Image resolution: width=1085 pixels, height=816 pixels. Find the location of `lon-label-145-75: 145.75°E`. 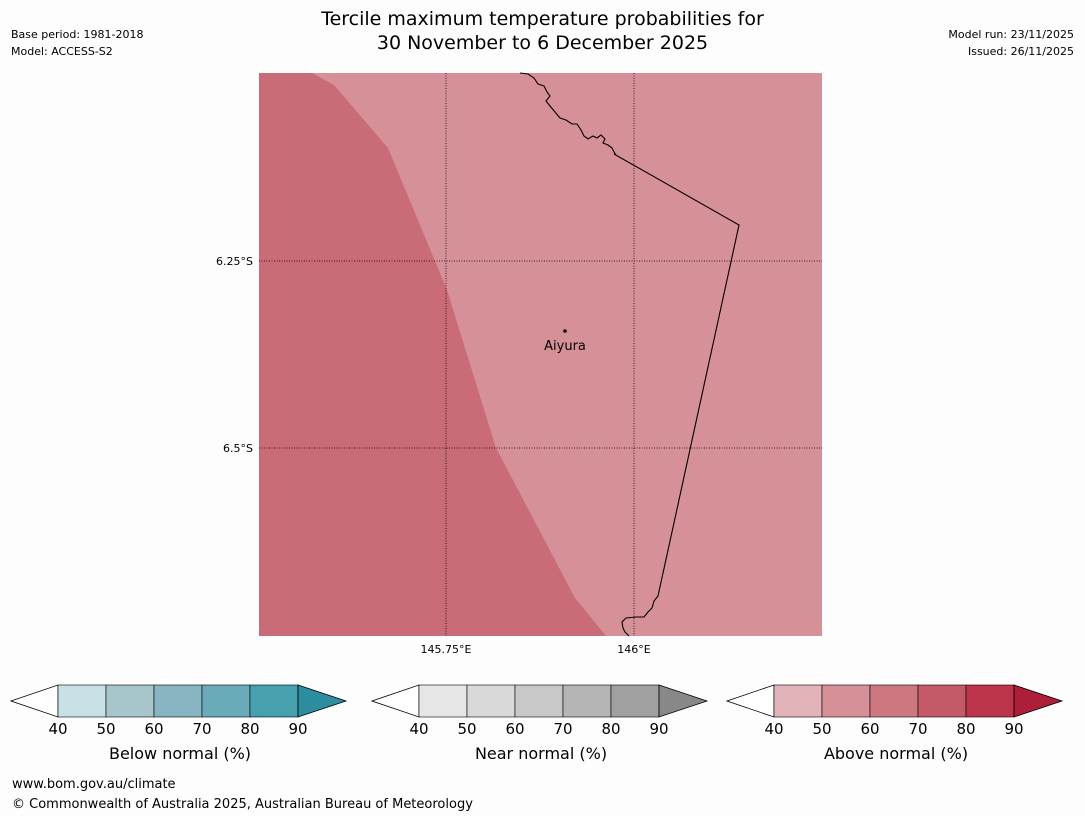

lon-label-145-75: 145.75°E is located at coordinates (446, 649).